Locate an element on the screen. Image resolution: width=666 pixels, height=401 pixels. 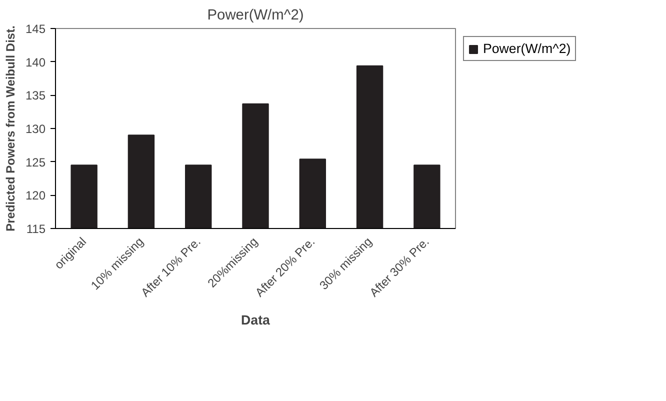
x-axis-title: Data is located at coordinates (256, 320).